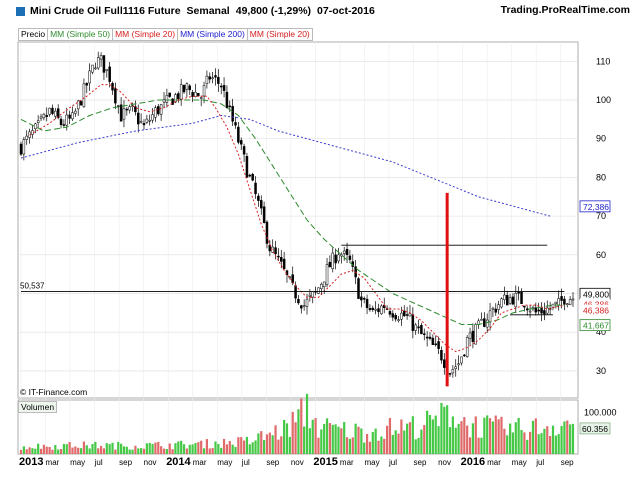  I want to click on time-tick-label: 2013, so click(31, 462).